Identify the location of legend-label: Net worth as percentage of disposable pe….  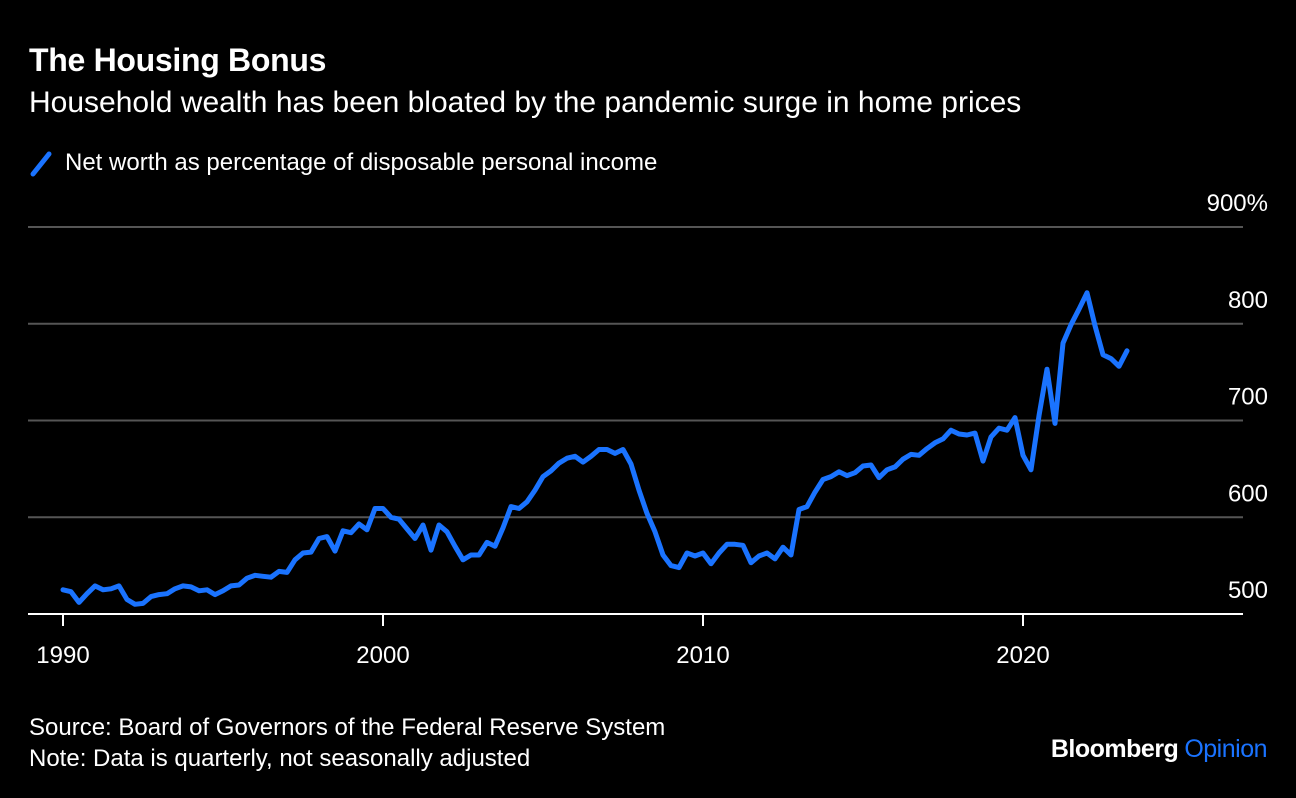
(361, 162).